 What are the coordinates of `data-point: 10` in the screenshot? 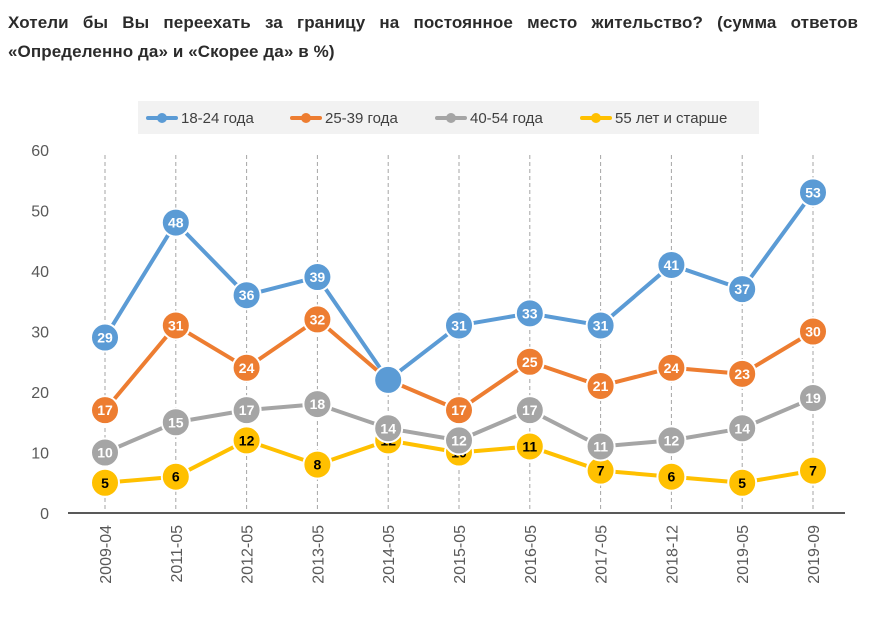 It's located at (105, 452).